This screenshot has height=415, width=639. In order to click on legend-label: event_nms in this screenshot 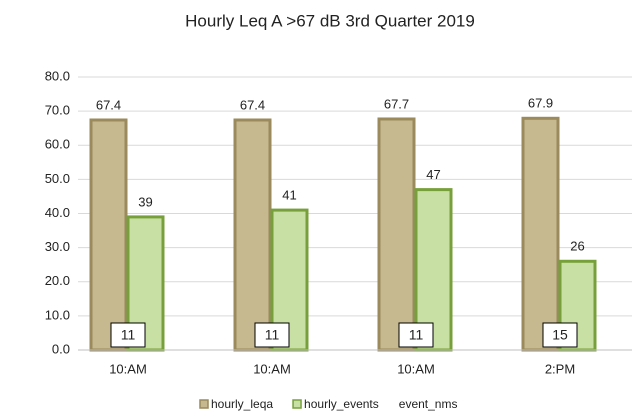, I will do `click(428, 404)`.